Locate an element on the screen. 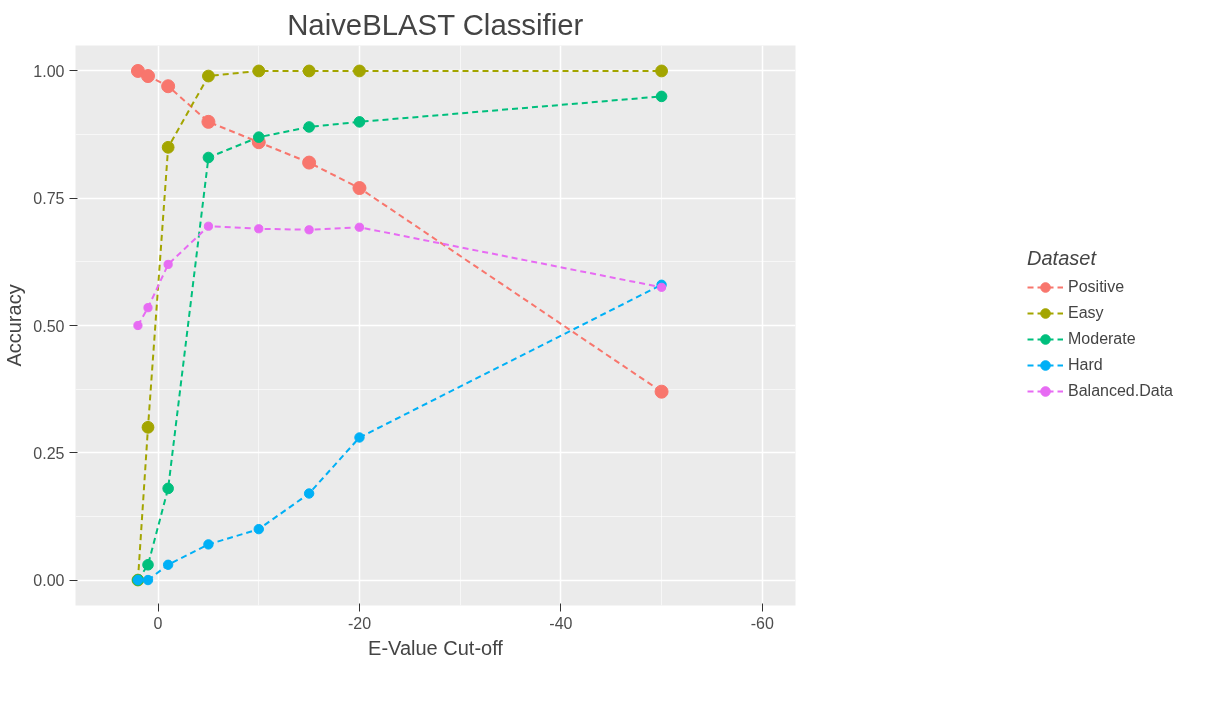 The image size is (1210, 717). chart-title: NaiveBLAST Classifier is located at coordinates (435, 24).